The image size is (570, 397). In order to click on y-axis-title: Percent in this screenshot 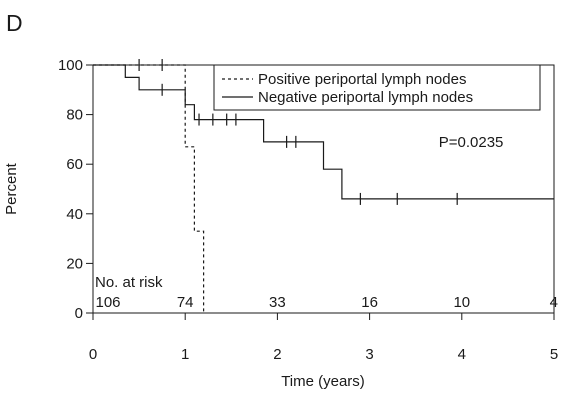, I will do `click(11, 188)`.